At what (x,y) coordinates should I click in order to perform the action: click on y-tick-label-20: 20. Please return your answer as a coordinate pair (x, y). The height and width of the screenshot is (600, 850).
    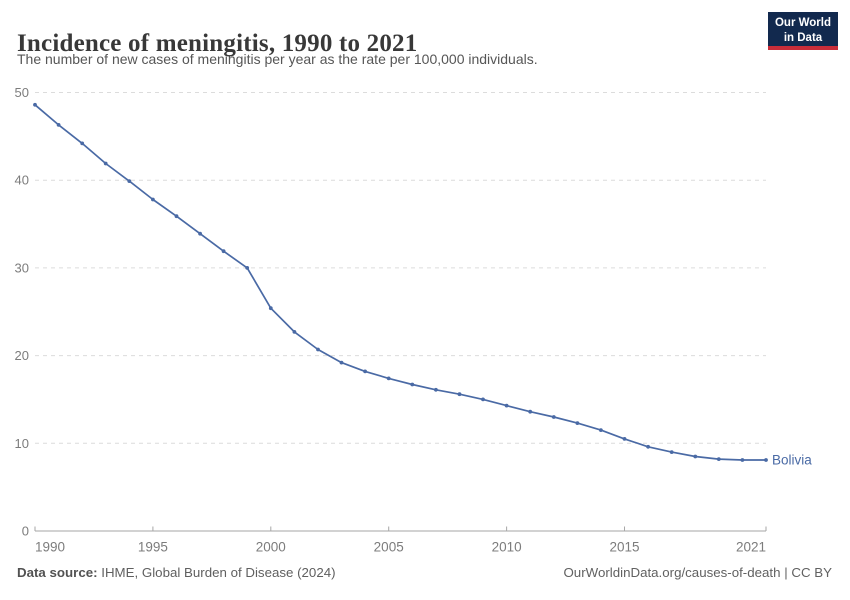
    Looking at the image, I should click on (22, 355).